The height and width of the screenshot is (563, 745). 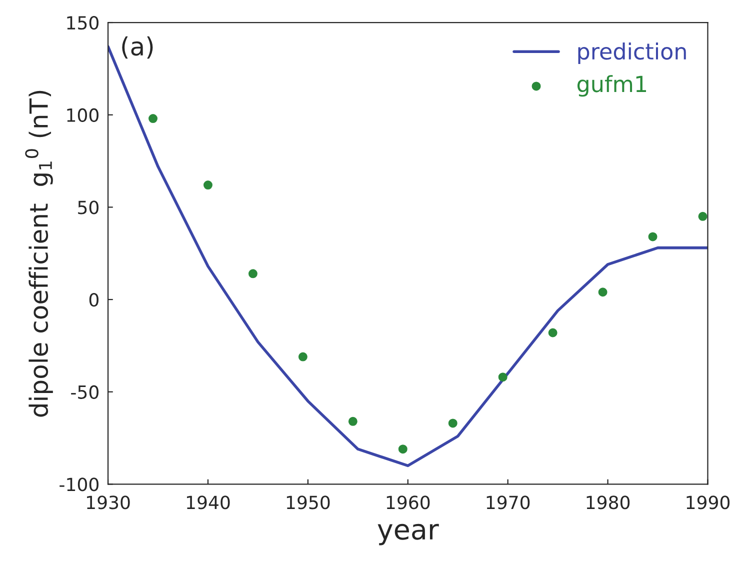 What do you see at coordinates (88, 207) in the screenshot?
I see `y-tick-label: 50` at bounding box center [88, 207].